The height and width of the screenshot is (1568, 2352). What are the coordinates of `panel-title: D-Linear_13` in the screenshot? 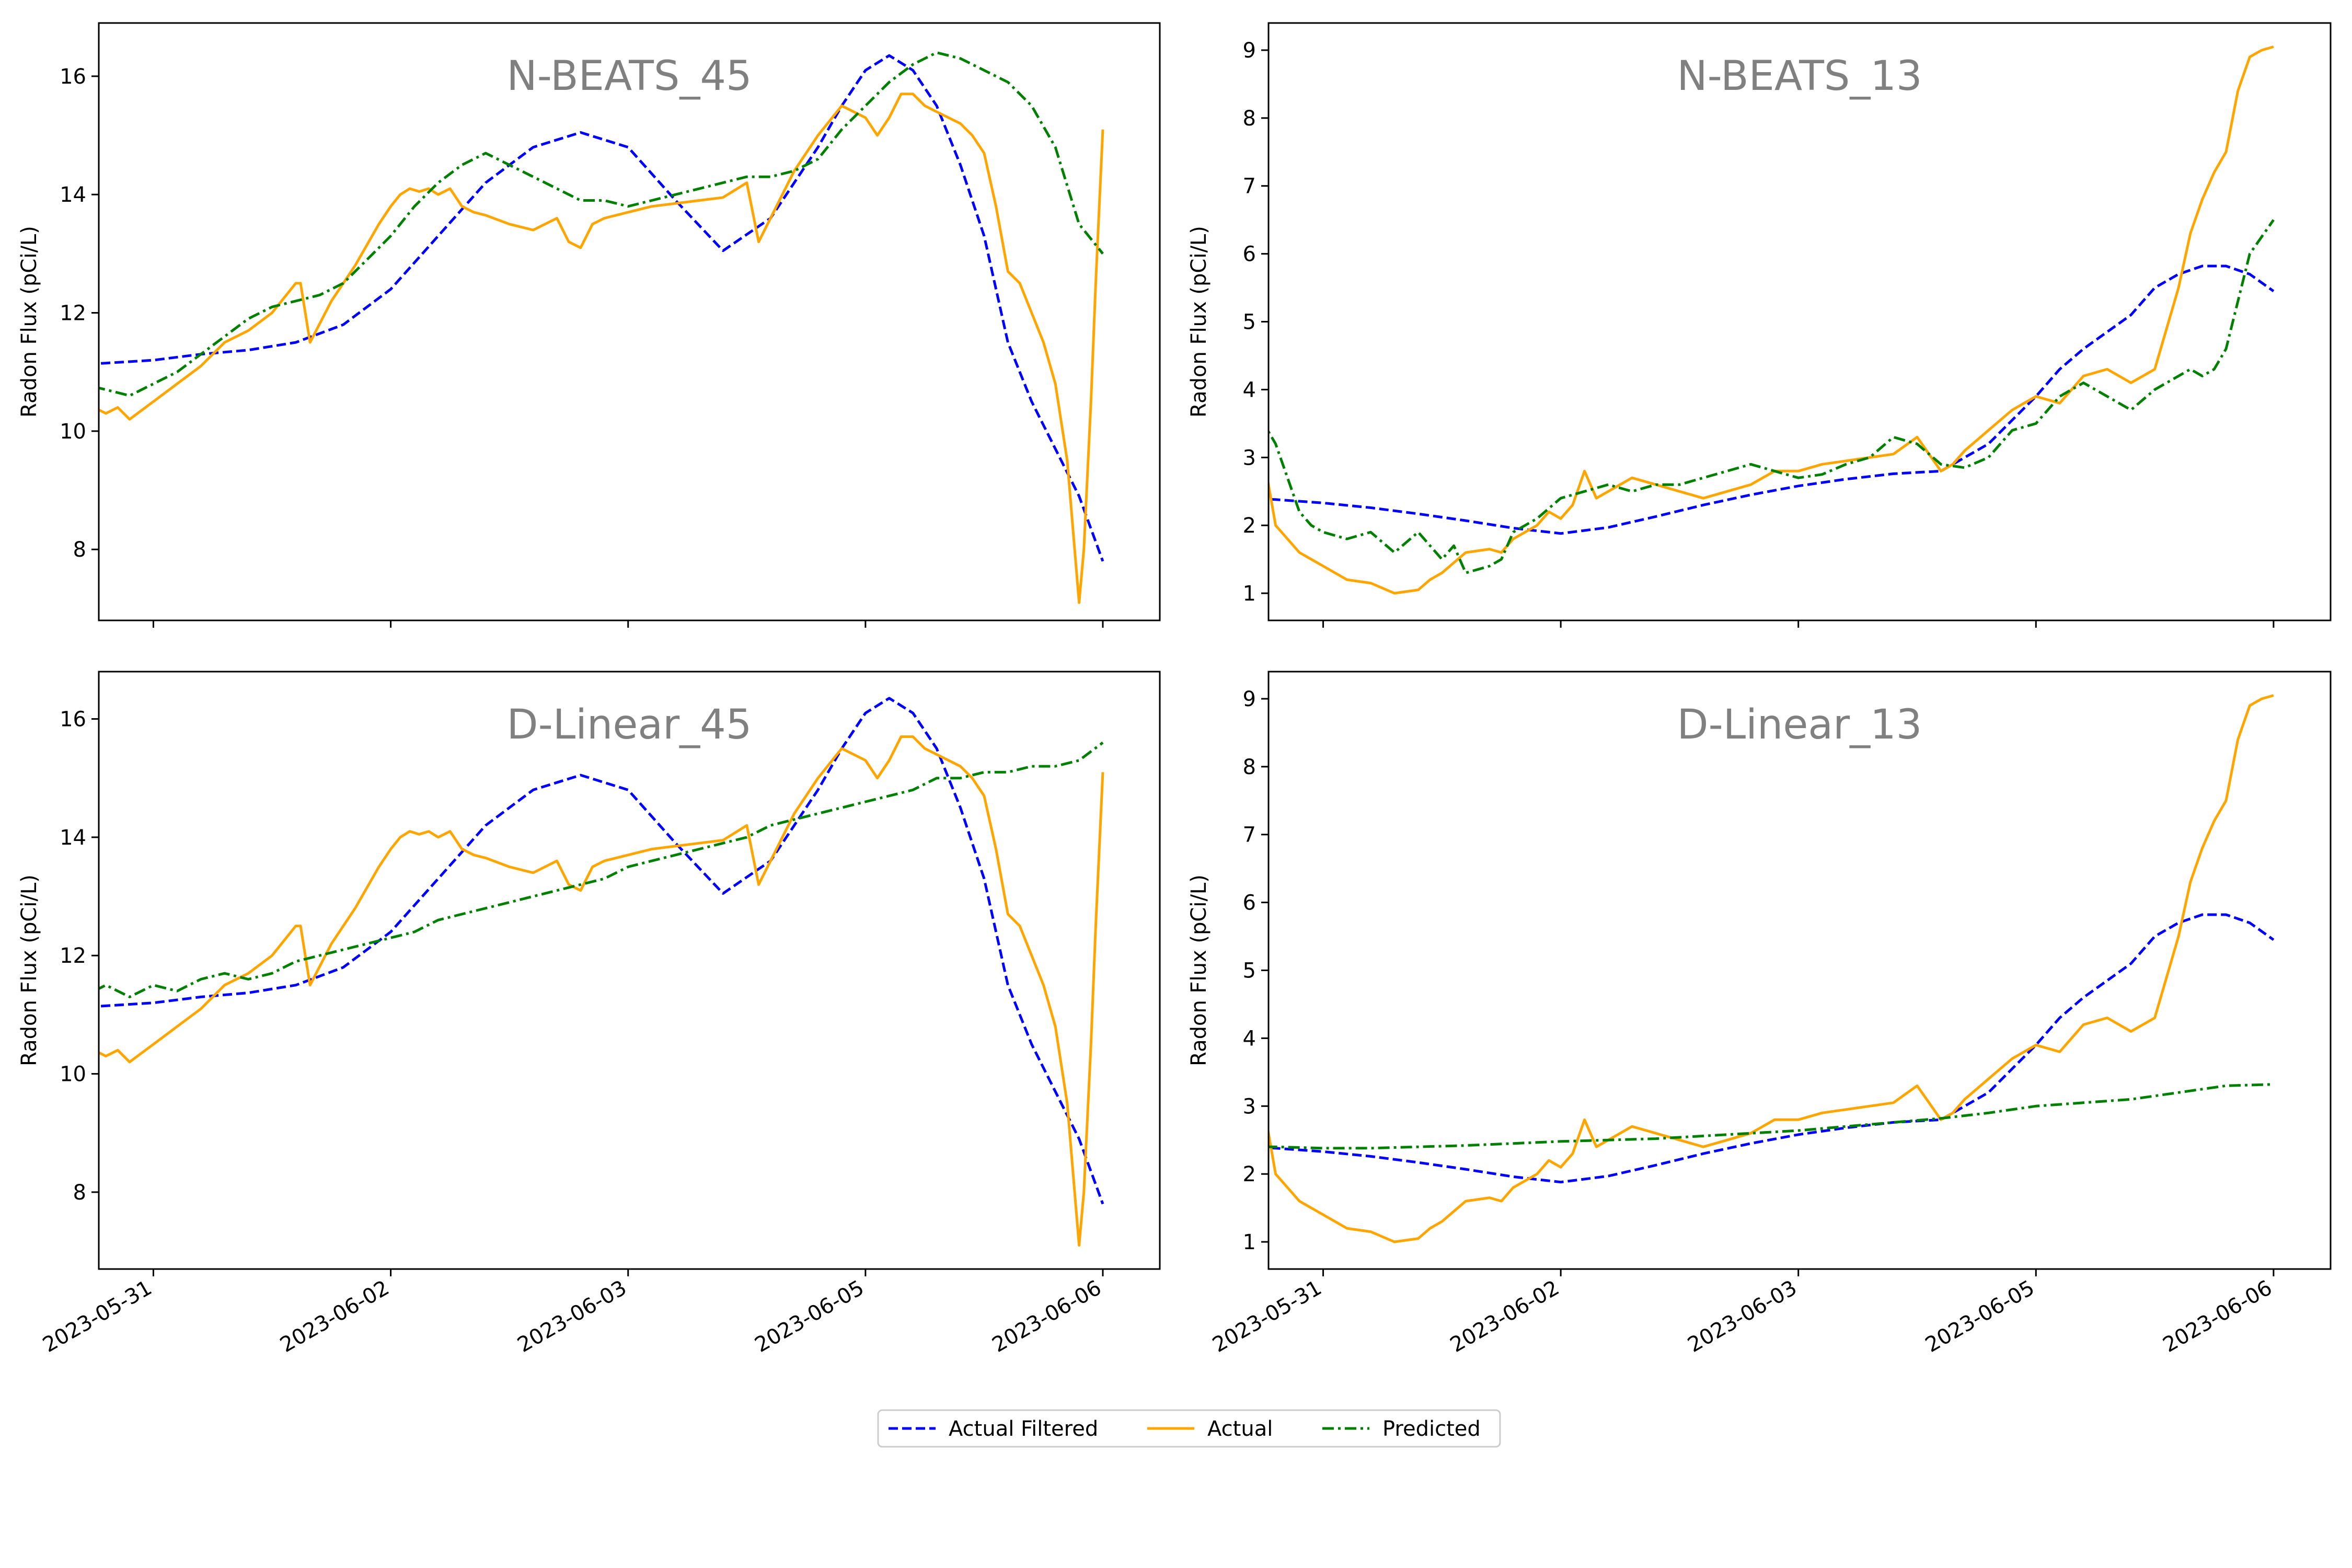 It's located at (1799, 724).